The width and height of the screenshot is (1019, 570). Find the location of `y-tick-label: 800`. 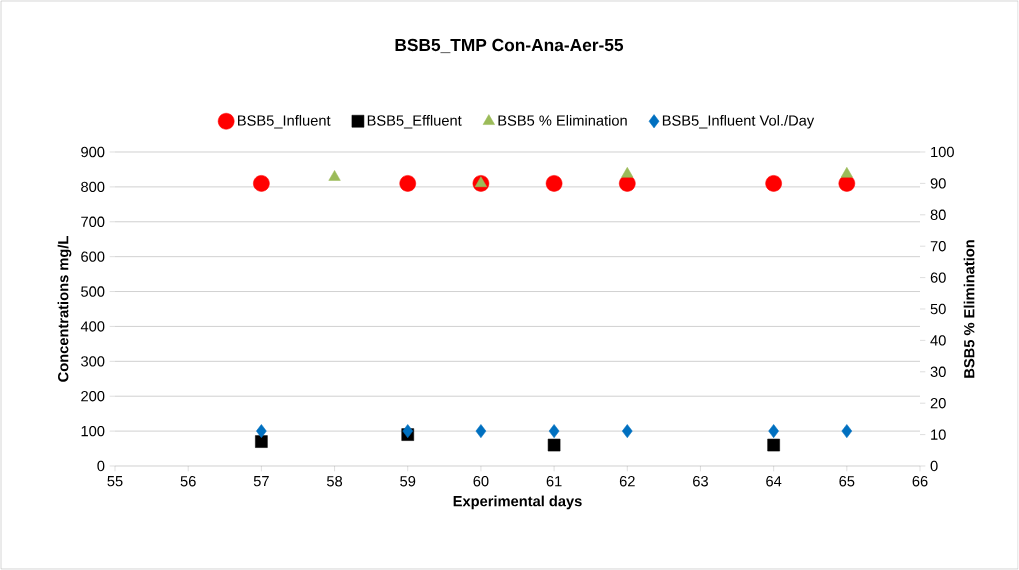

y-tick-label: 800 is located at coordinates (93, 187).